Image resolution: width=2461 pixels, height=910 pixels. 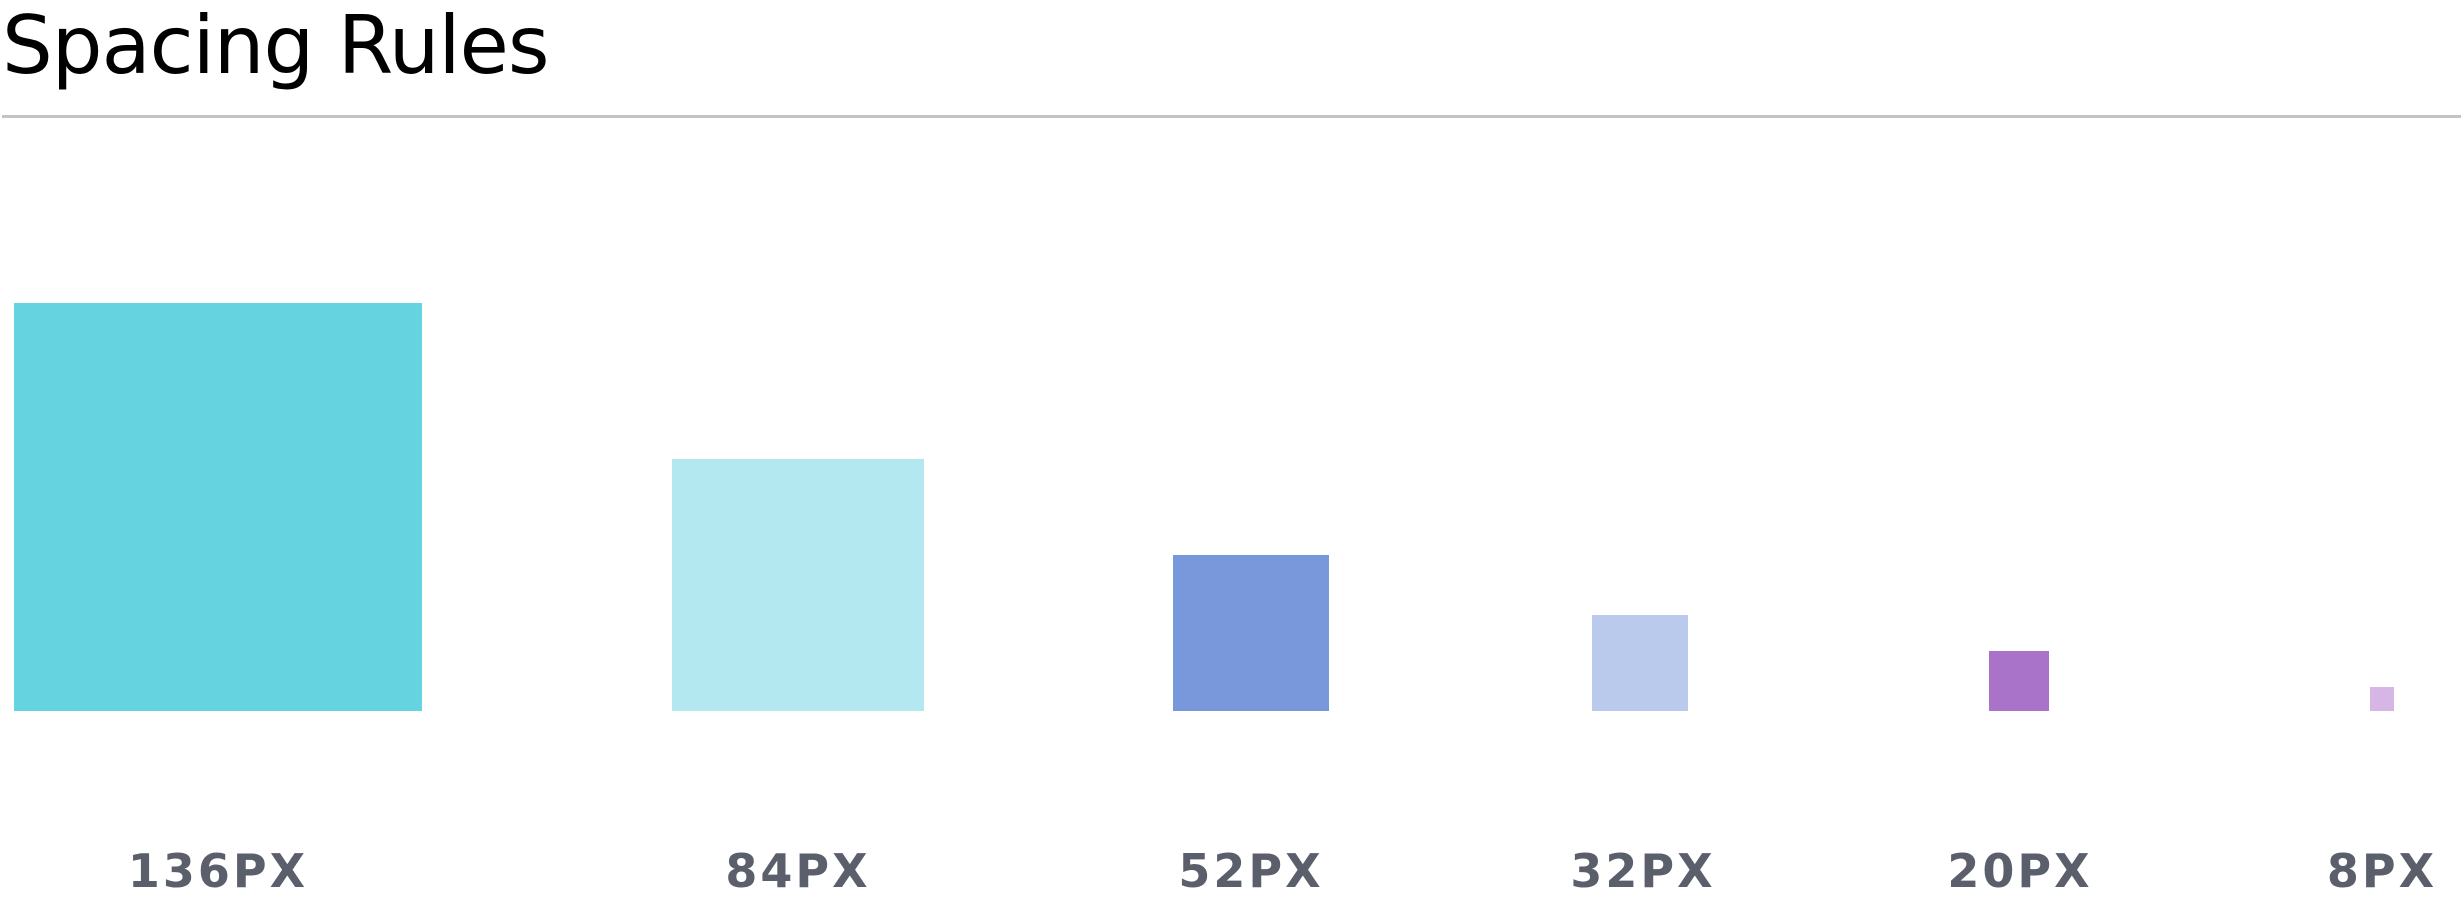 I want to click on spacing-label-136: 136PX, so click(x=218, y=871).